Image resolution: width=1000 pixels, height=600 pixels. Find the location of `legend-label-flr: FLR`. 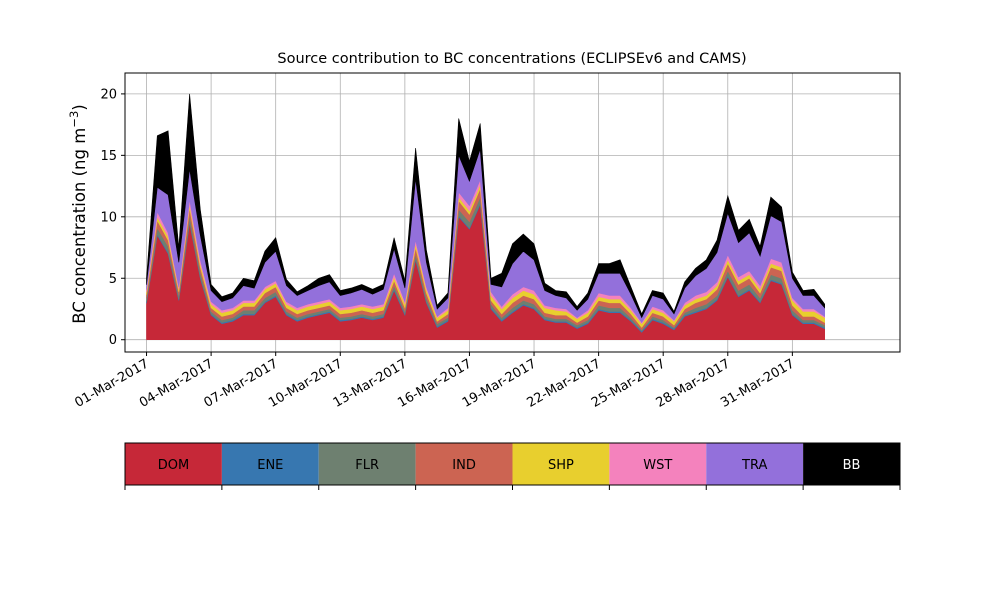

legend-label-flr: FLR is located at coordinates (367, 465).